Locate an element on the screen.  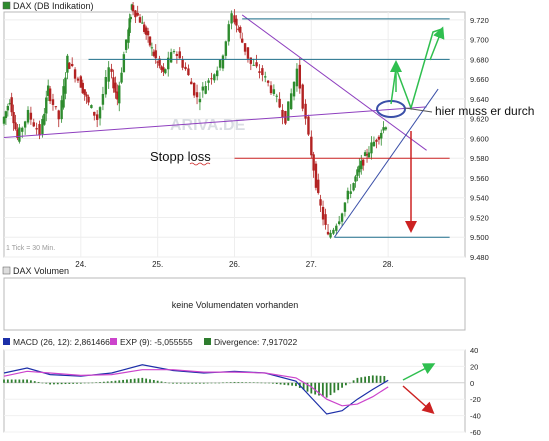
price-y-tick-label: 9.500 is located at coordinates (479, 237).